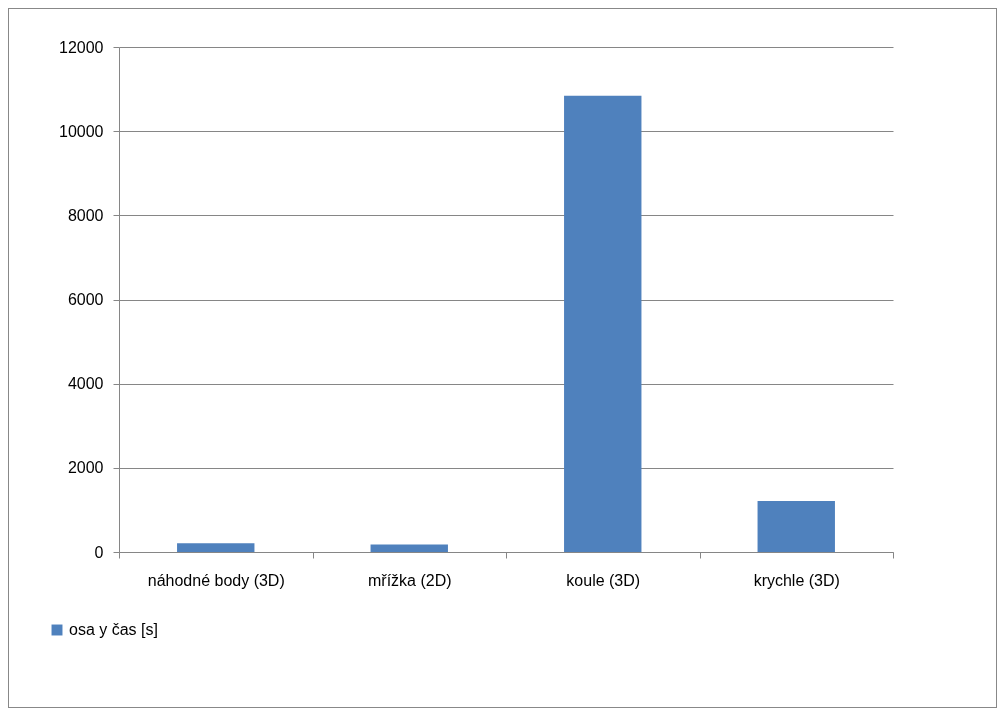  What do you see at coordinates (113, 629) in the screenshot?
I see `legend-label: osa y čas [s]` at bounding box center [113, 629].